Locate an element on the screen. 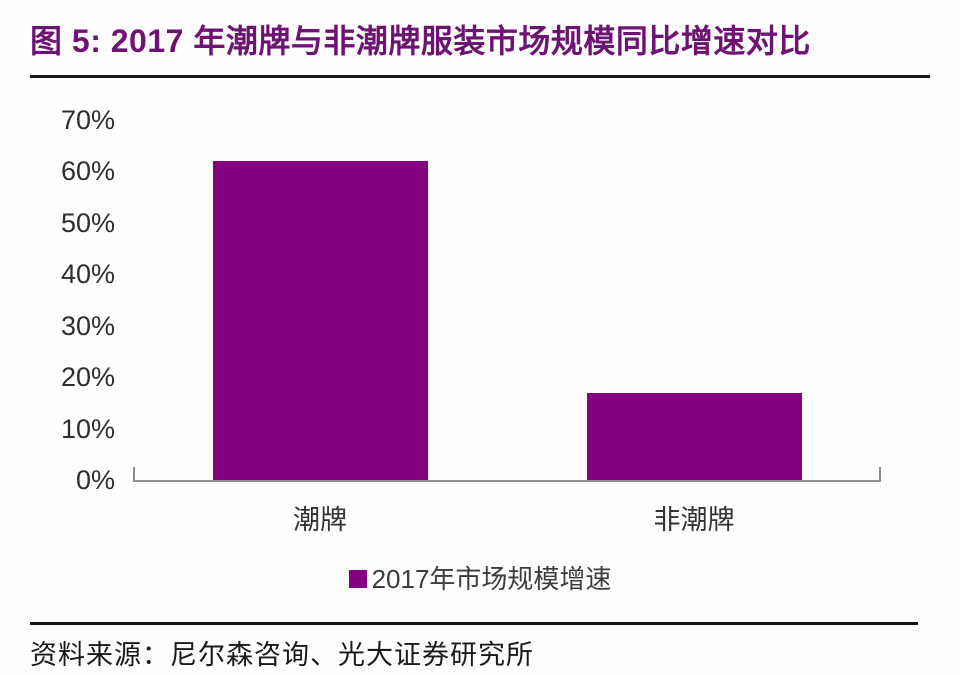 The height and width of the screenshot is (675, 960). chart-legend: 2017年市场规模增速 is located at coordinates (480, 579).